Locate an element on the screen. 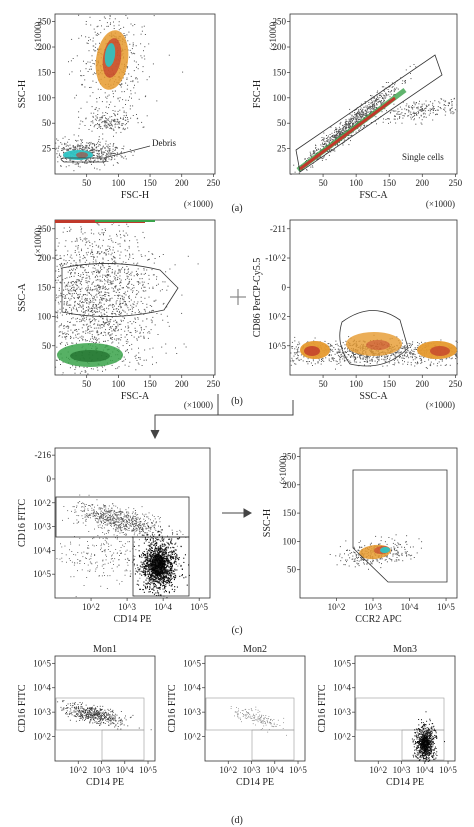 The image size is (474, 827). y-unit-label: (×1000) is located at coordinates (38, 241).